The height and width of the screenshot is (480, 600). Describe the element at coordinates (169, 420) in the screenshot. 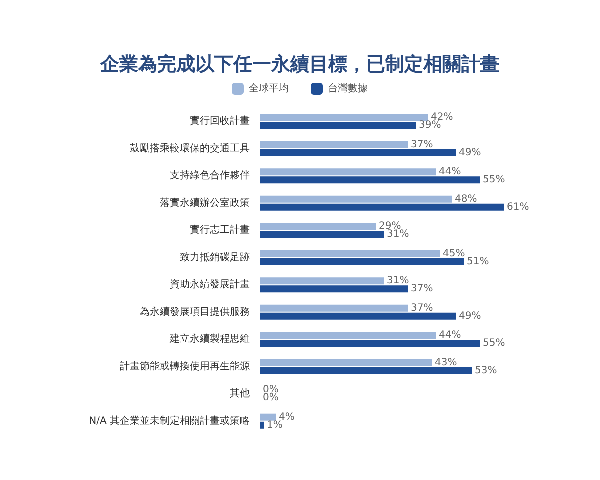

I see `y-tick-label: N/A 其企業並未制定相關計畫或策略` at that location.